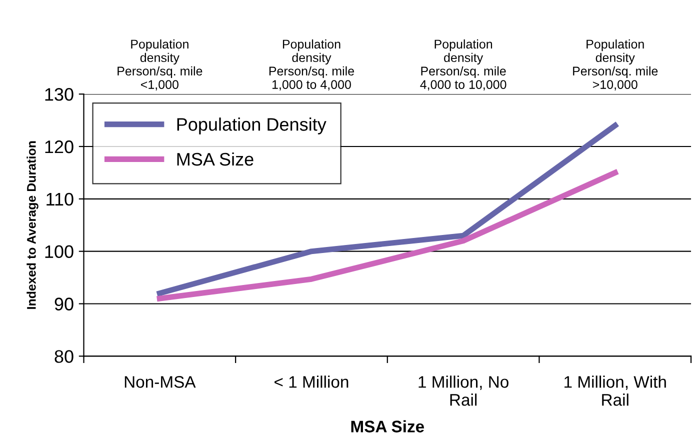 This screenshot has height=448, width=698. I want to click on text: Population density Person/sq. mile 1,000 to 4,000, so click(311, 64).